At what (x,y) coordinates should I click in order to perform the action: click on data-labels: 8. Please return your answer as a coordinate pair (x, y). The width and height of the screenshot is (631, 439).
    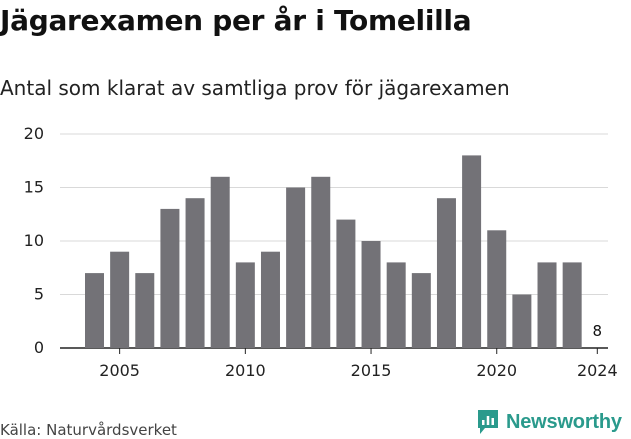
    Looking at the image, I should click on (598, 331).